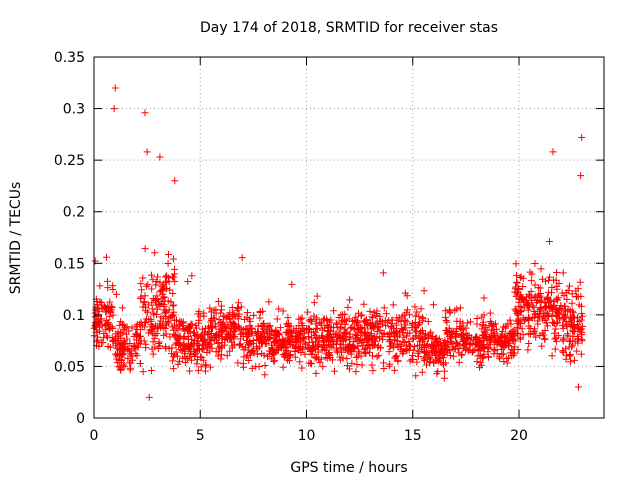  What do you see at coordinates (69, 58) in the screenshot?
I see `y-tick-label: 0.35` at bounding box center [69, 58].